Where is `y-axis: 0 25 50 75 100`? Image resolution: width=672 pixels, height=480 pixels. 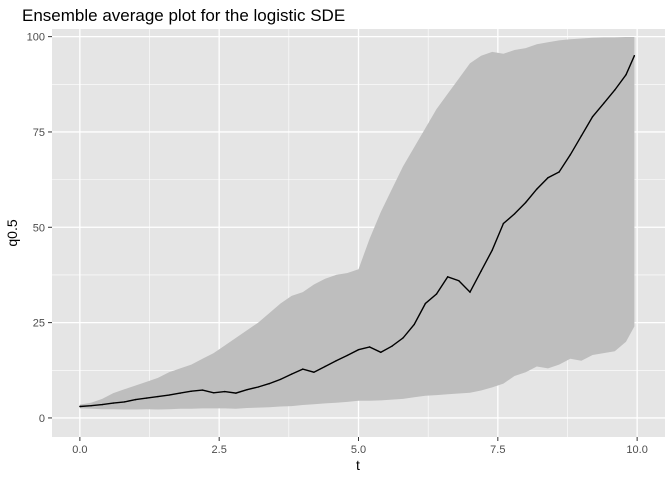
y-axis: 0 25 50 75 100 is located at coordinates (39, 228).